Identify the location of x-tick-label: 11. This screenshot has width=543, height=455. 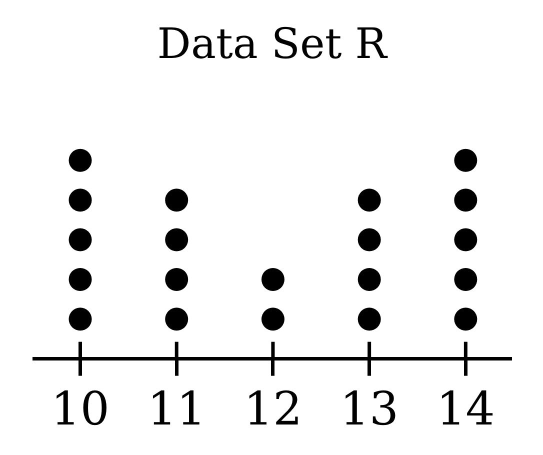
(176, 408).